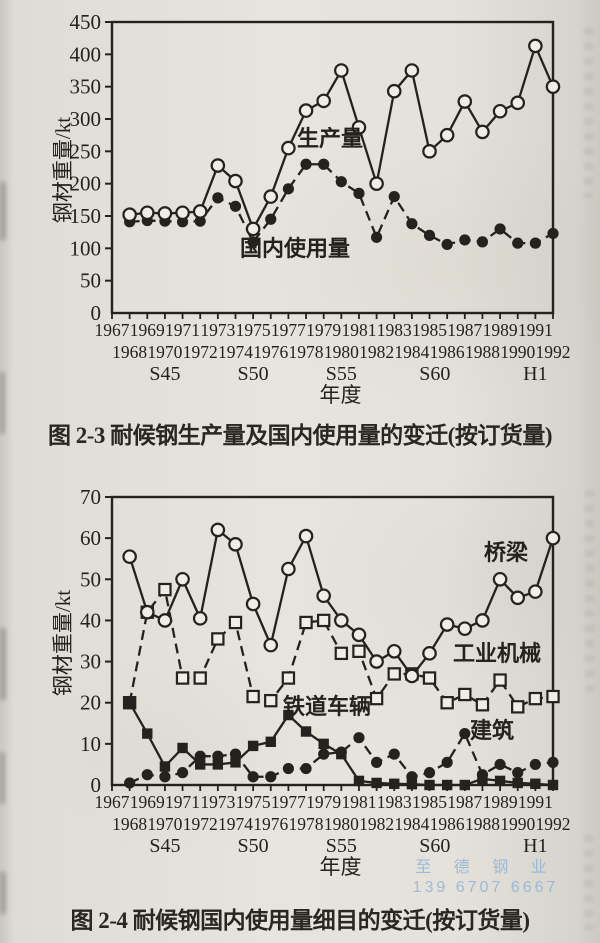 Image resolution: width=600 pixels, height=943 pixels. What do you see at coordinates (86, 54) in the screenshot?
I see `y-tick-label: 400` at bounding box center [86, 54].